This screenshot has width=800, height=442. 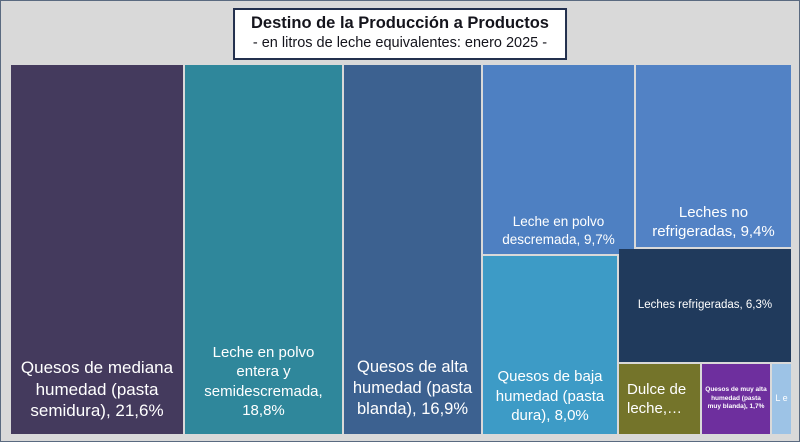 I want to click on chart-title: Destino de la Producción a Productos, so click(x=400, y=23).